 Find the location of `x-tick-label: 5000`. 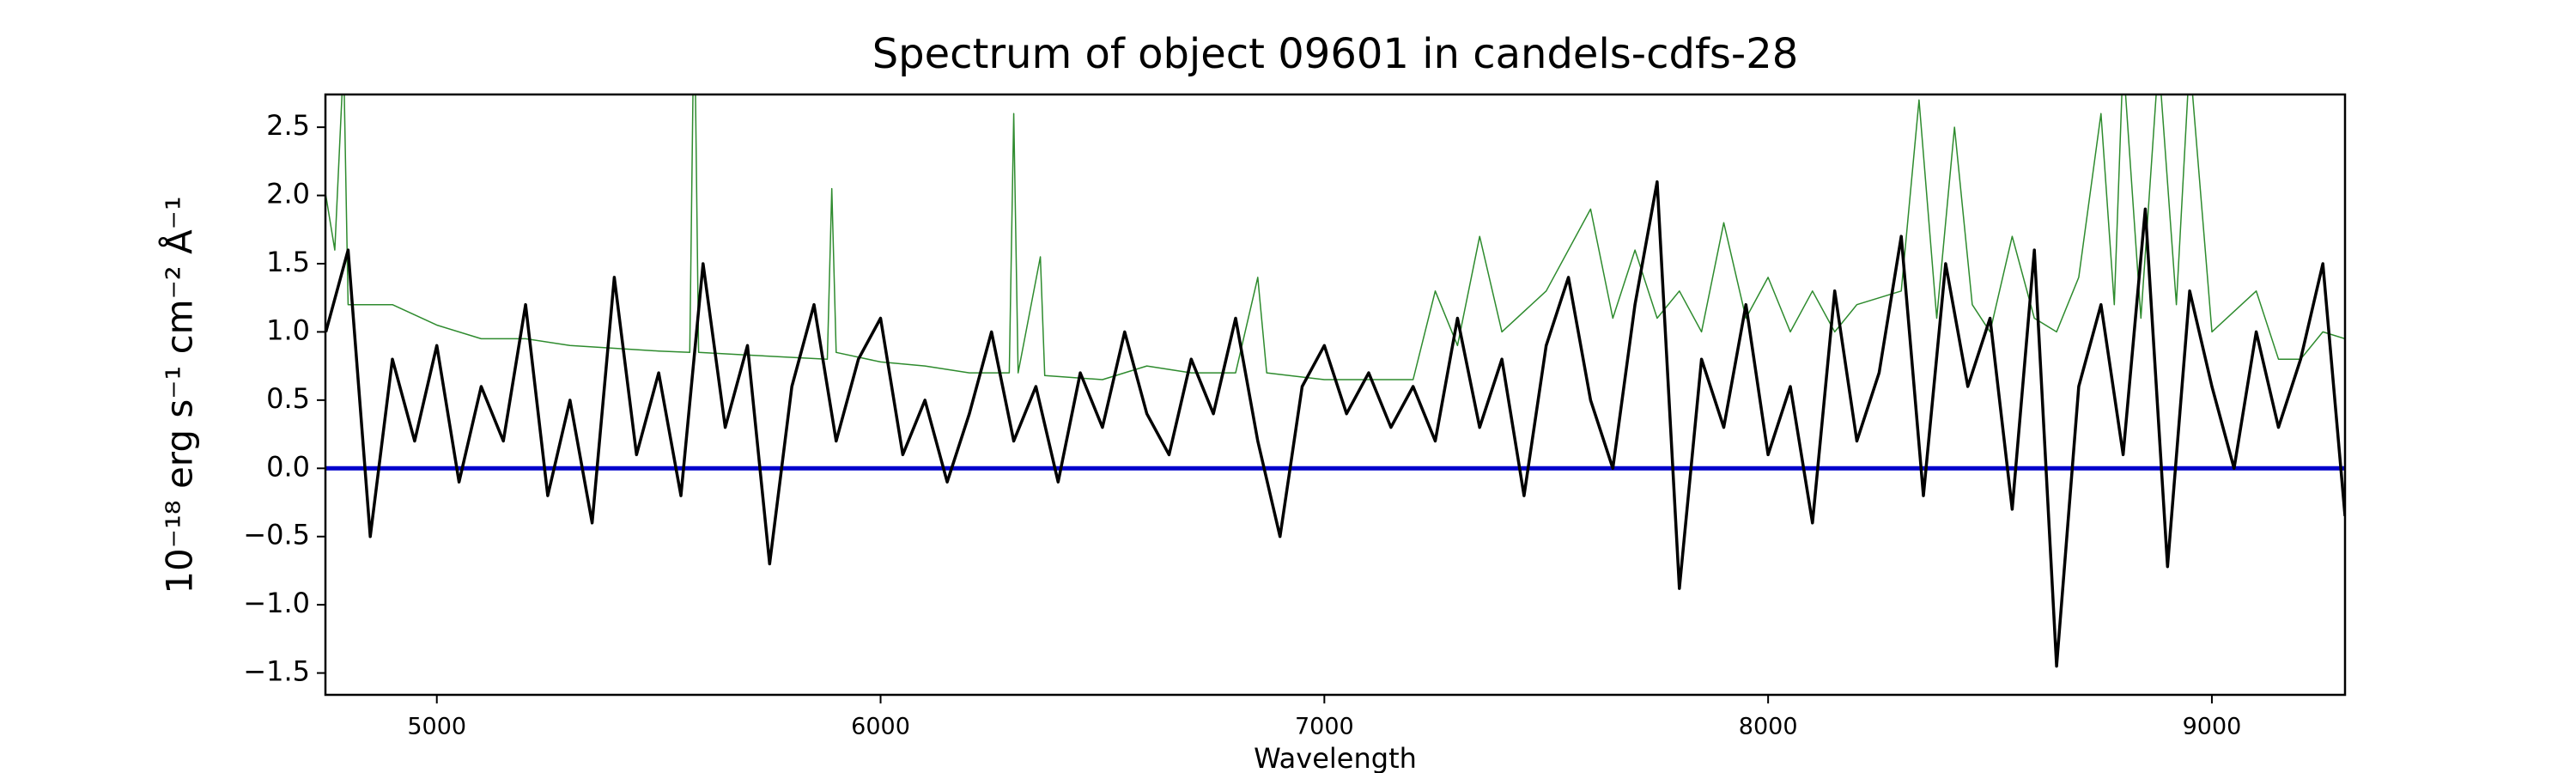

x-tick-label: 5000 is located at coordinates (436, 727).